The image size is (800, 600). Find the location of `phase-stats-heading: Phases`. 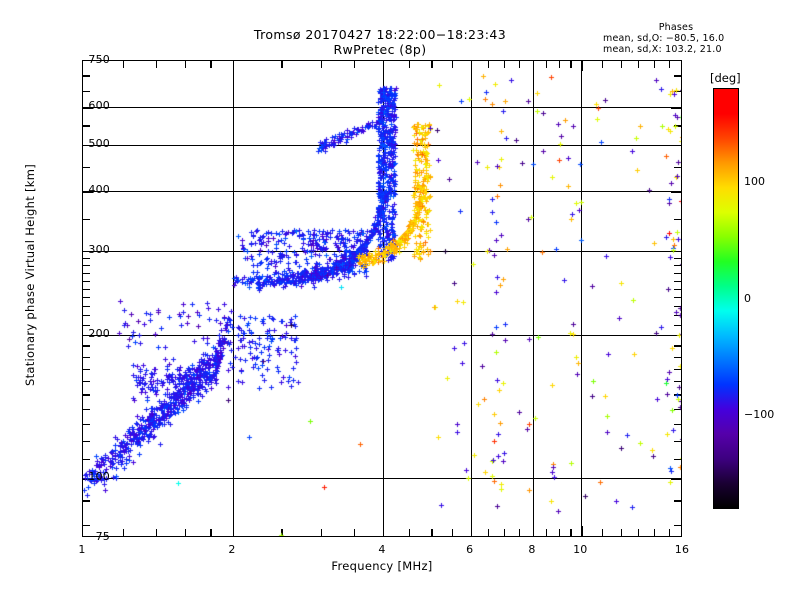

phase-stats-heading: Phases is located at coordinates (676, 27).